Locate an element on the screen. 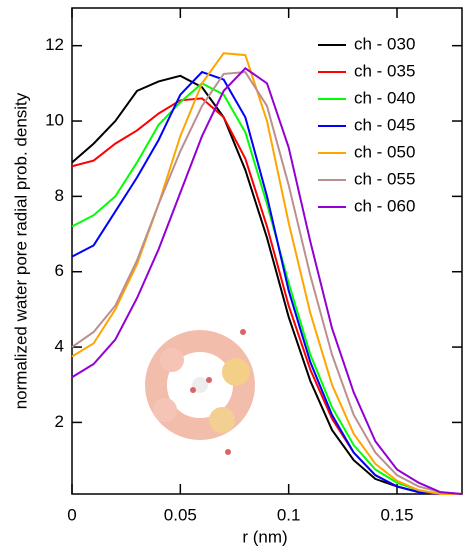 This screenshot has height=554, width=463. x-axis-label: r (nm) is located at coordinates (264, 536).